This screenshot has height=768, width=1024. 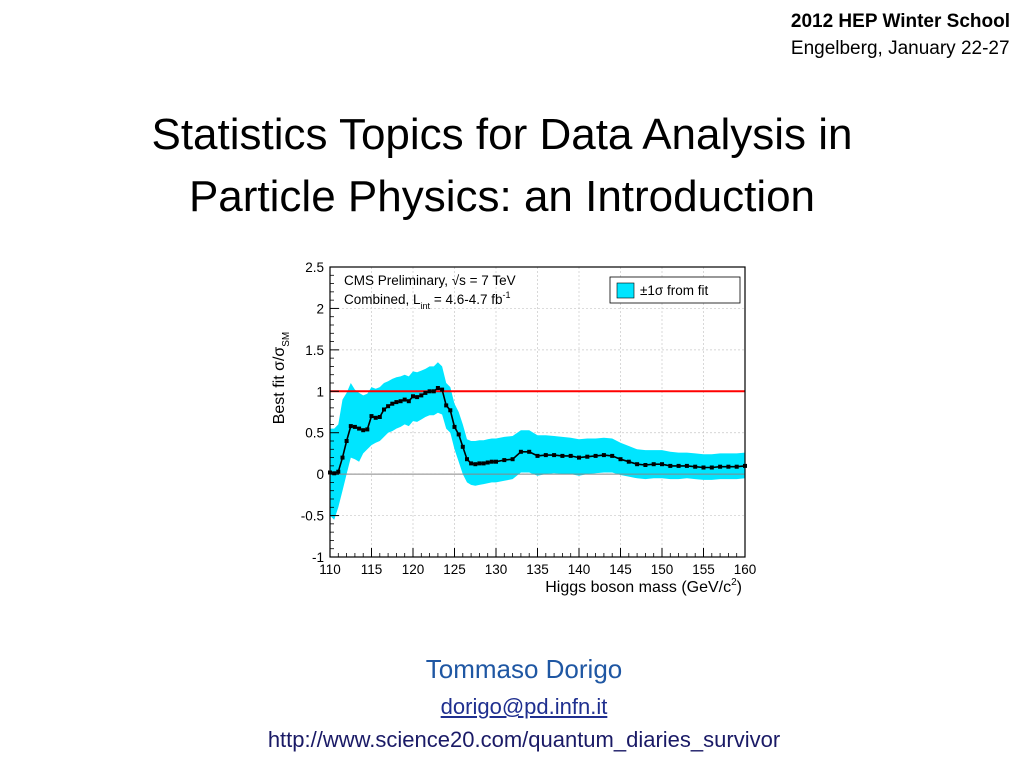 I want to click on legend-label: ±1σ from fit, so click(x=674, y=290).